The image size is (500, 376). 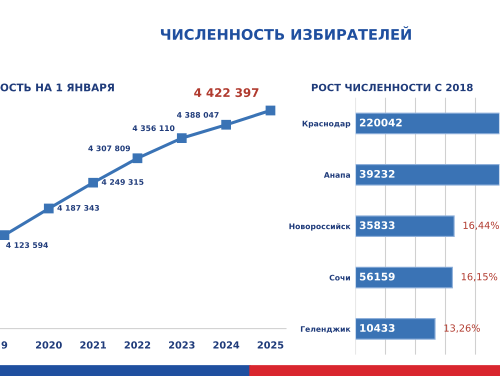 What do you see at coordinates (271, 345) in the screenshot?
I see `x-tick-label: 2025` at bounding box center [271, 345].